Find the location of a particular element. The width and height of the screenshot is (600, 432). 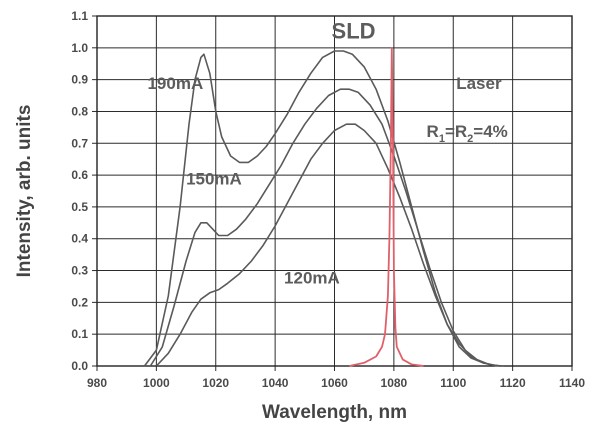

annotation-120ma: 120mA is located at coordinates (312, 277).